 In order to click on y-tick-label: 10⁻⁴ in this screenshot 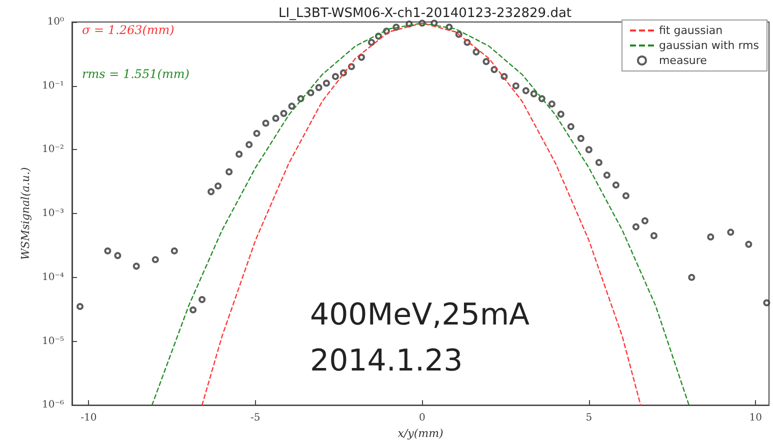, I will do `click(53, 277)`.